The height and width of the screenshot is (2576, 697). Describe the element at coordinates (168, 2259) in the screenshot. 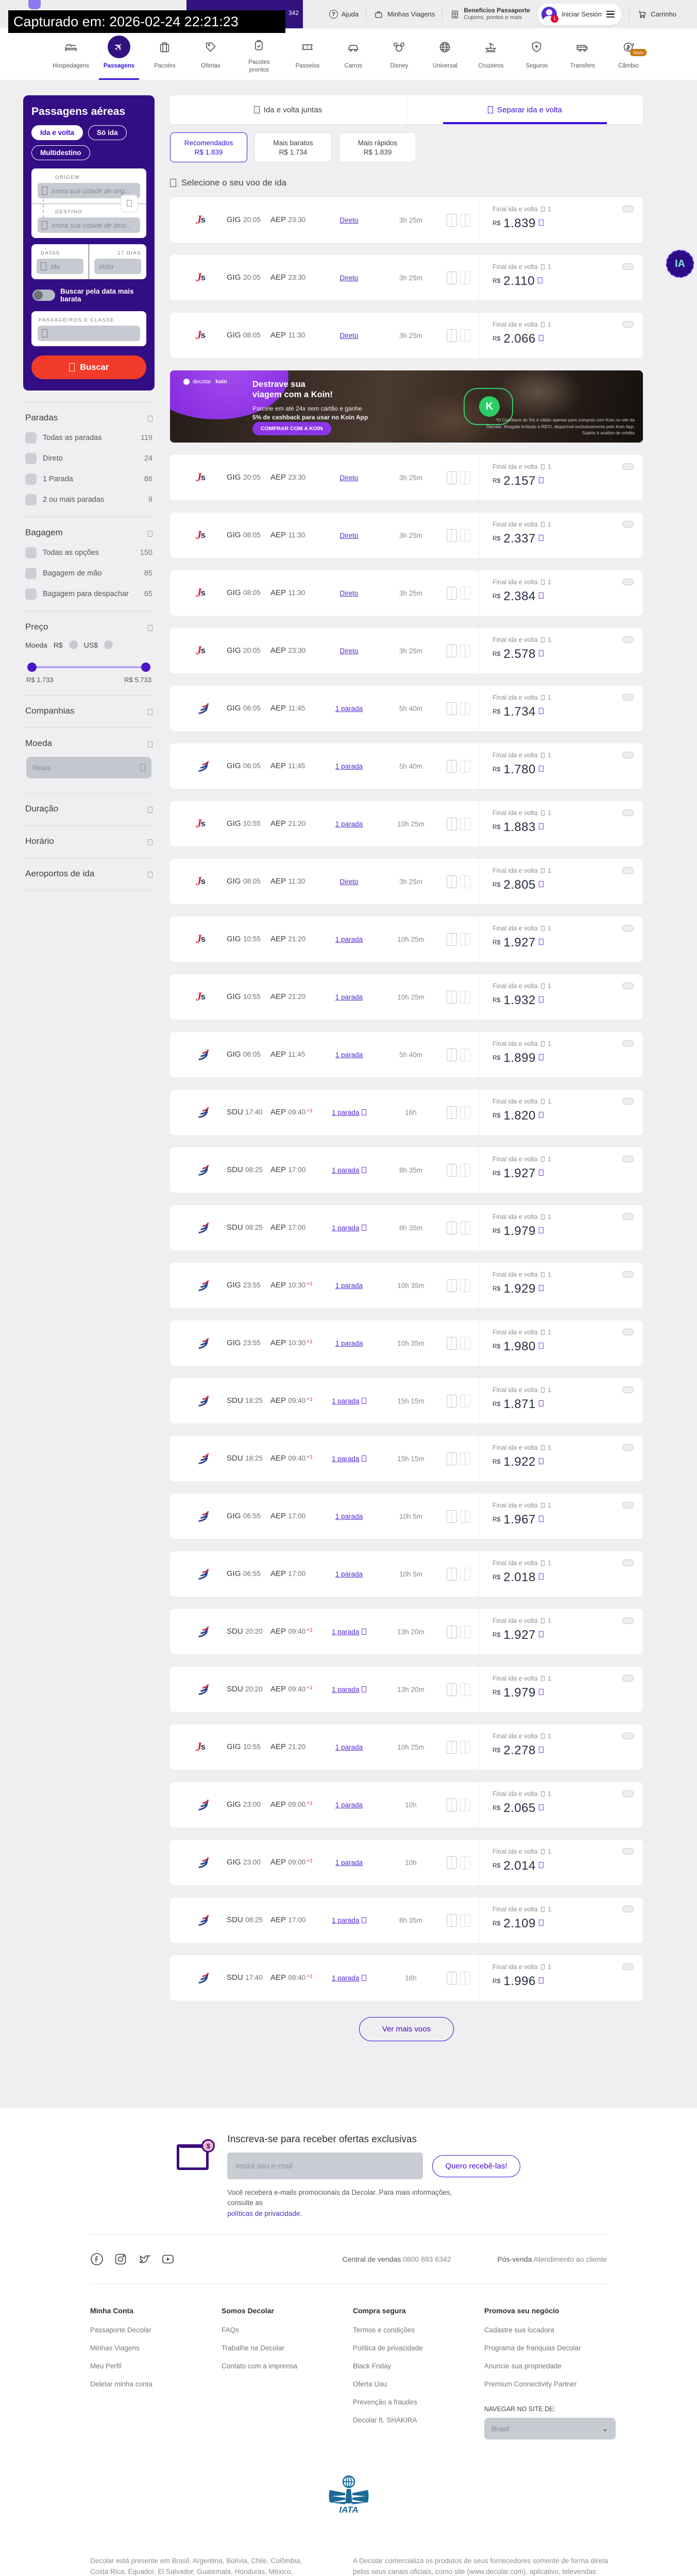

I see `youtube-icon` at that location.